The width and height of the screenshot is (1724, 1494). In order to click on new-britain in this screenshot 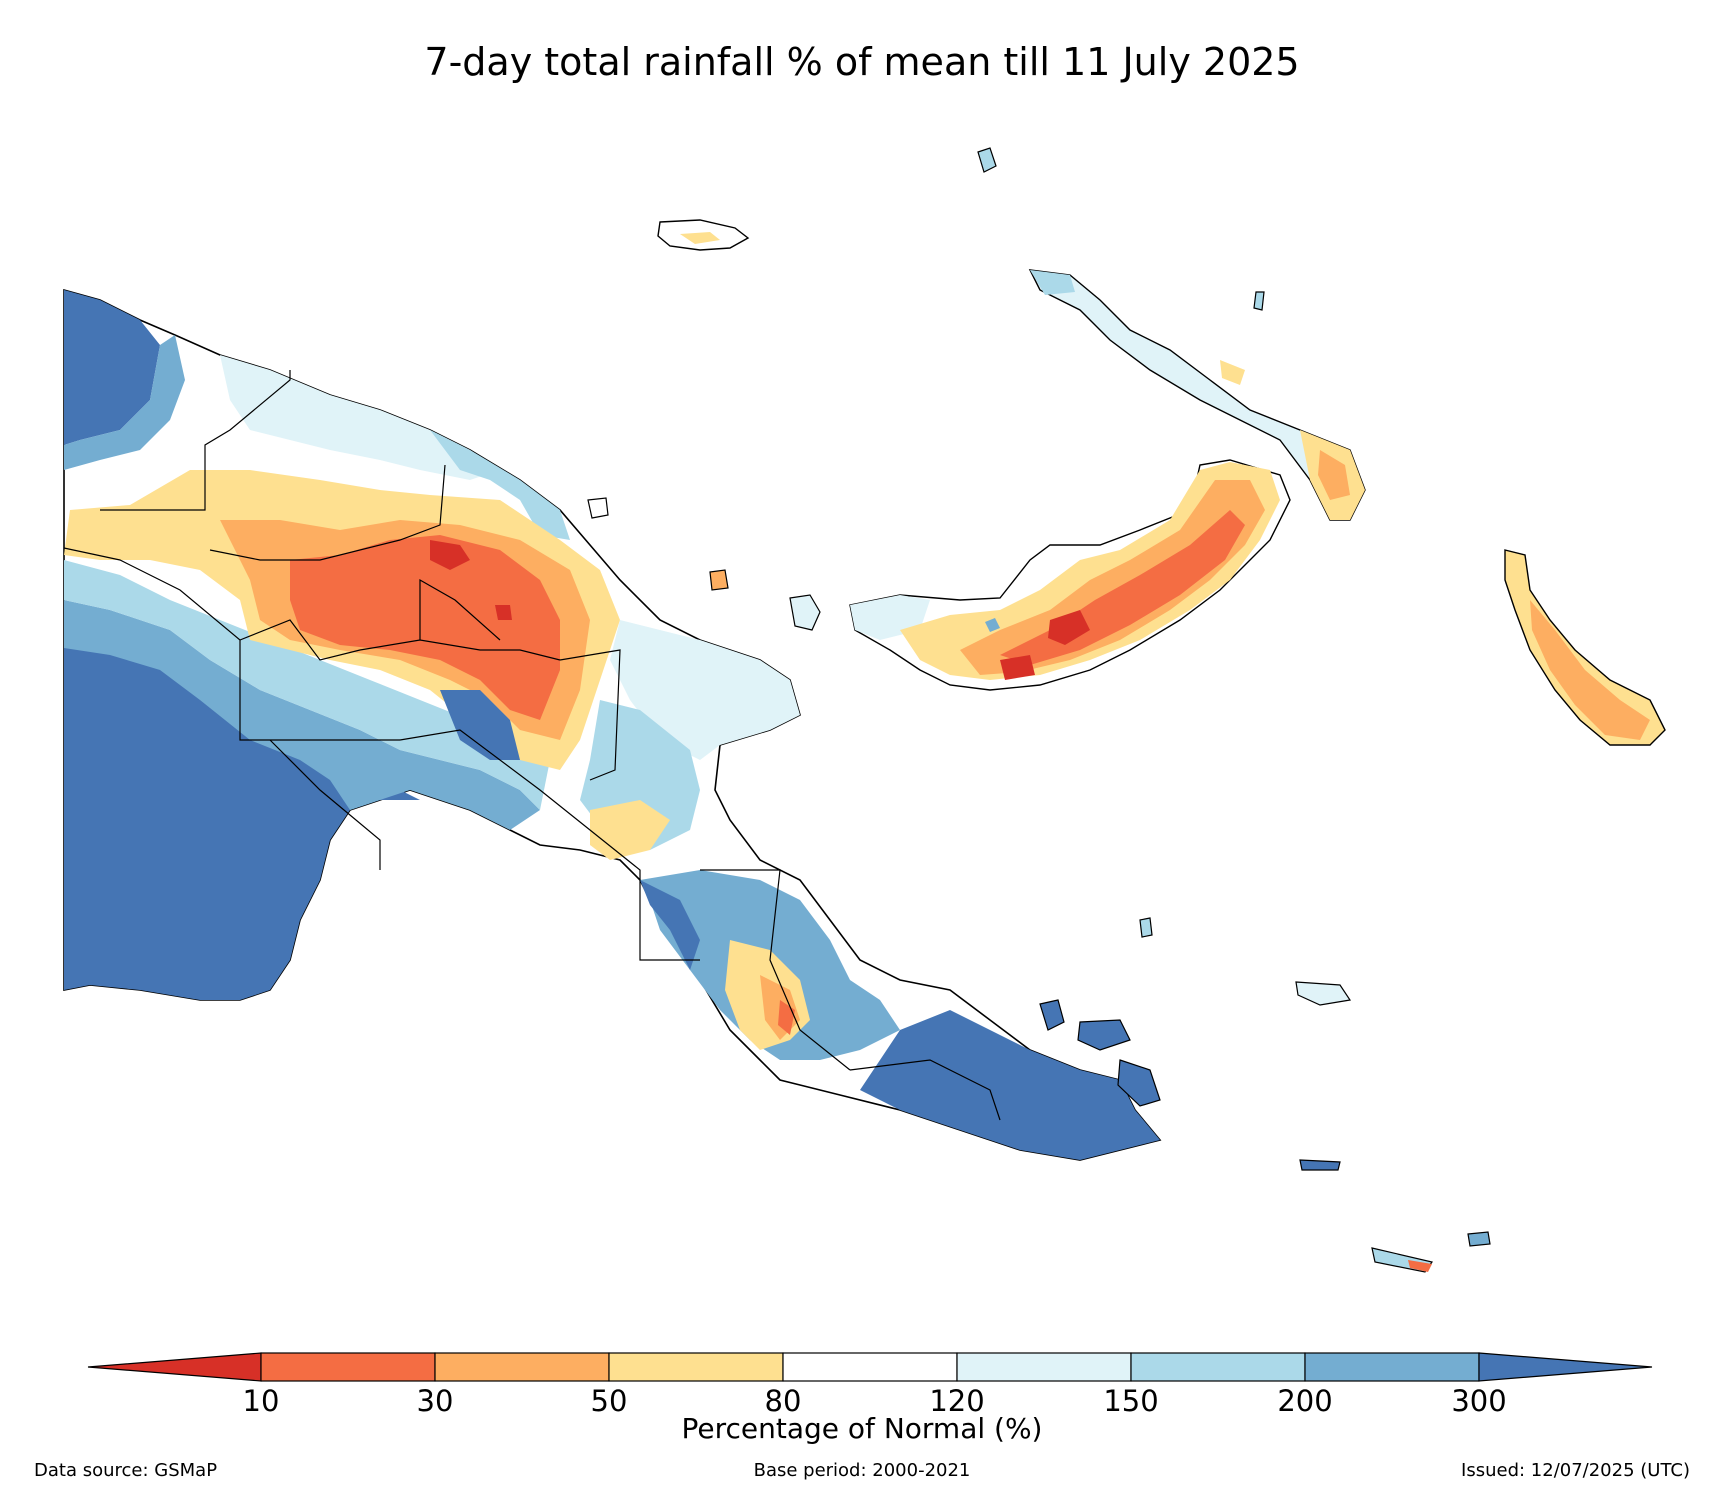, I will do `click(1070, 575)`.